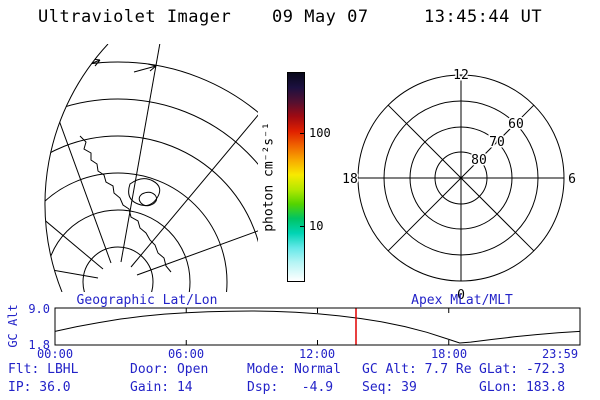 Image resolution: width=600 pixels, height=400 pixels. What do you see at coordinates (148, 199) in the screenshot?
I see `contour-inner` at bounding box center [148, 199].